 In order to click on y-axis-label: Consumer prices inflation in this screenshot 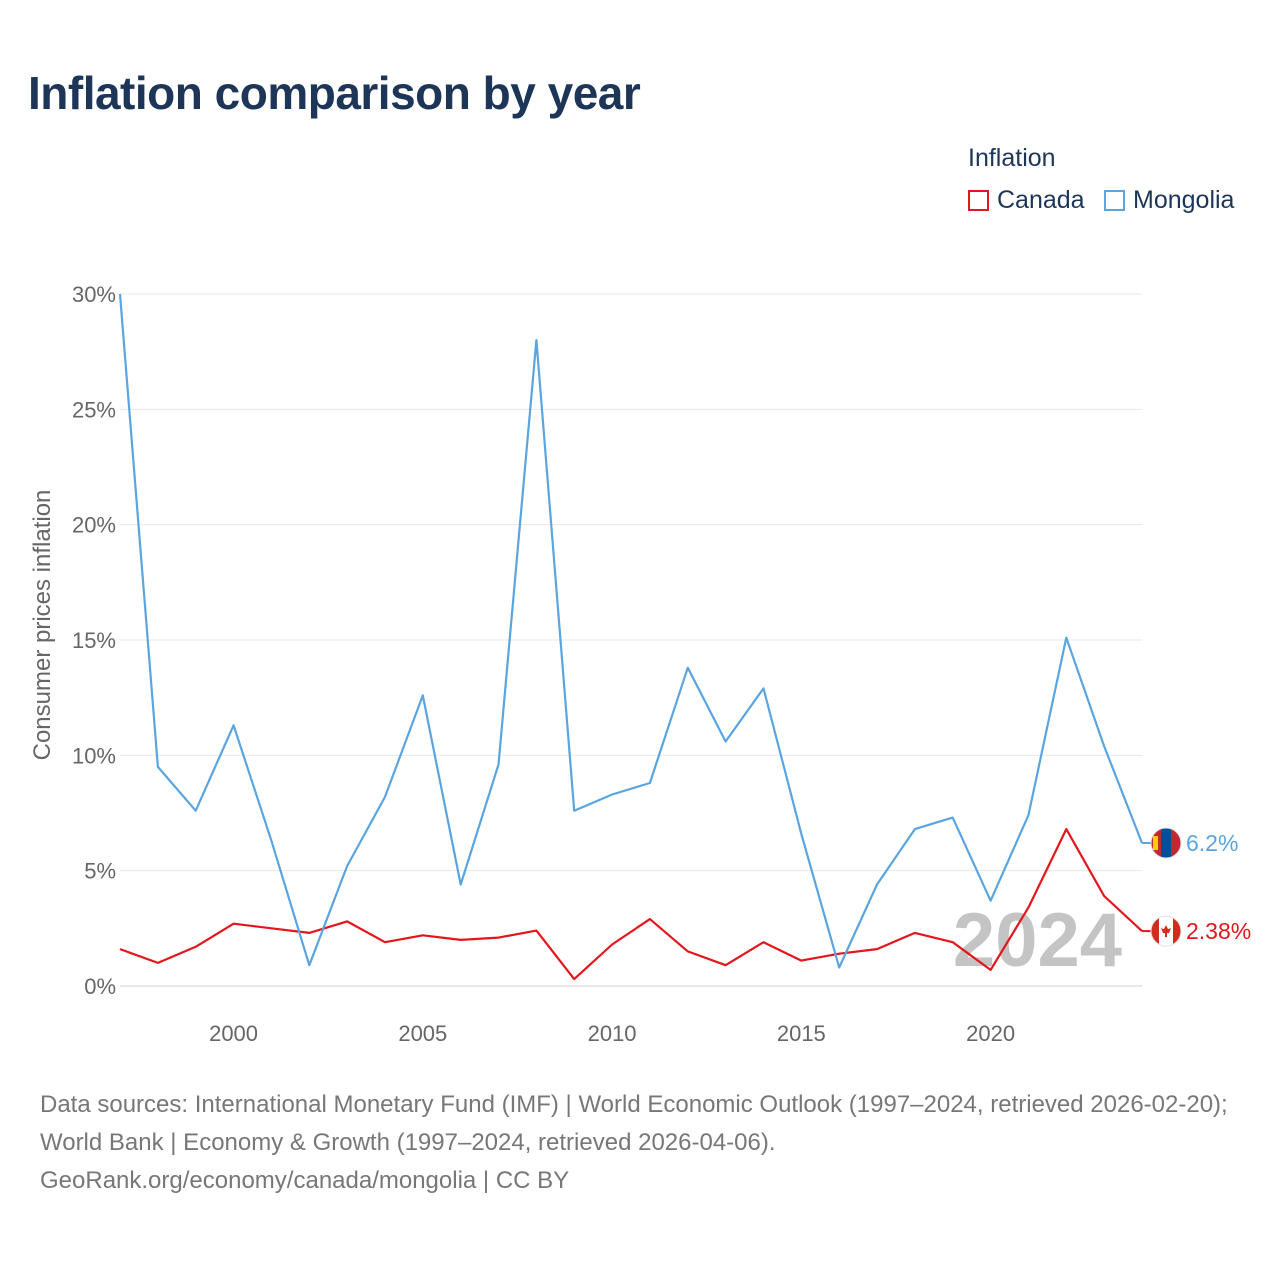, I will do `click(42, 625)`.